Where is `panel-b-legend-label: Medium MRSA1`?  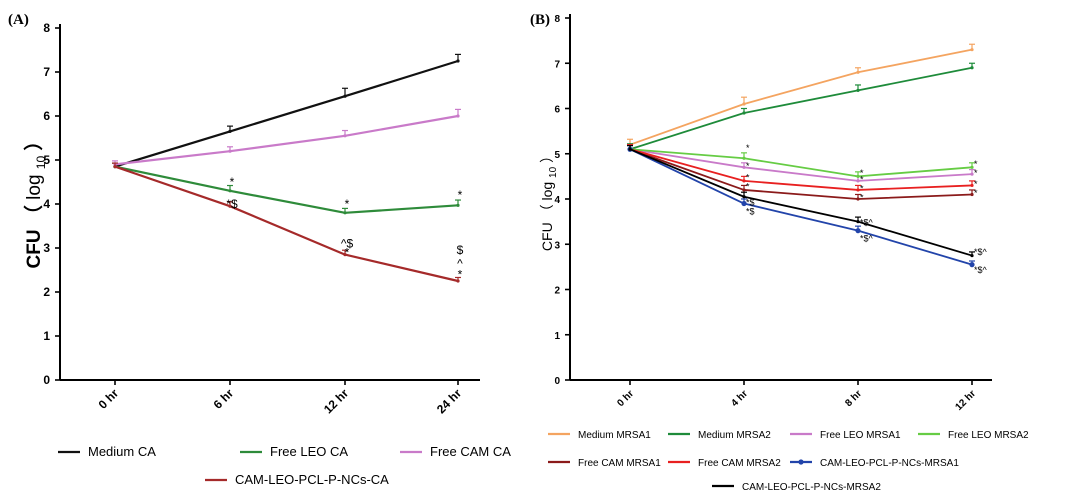
panel-b-legend-label: Medium MRSA1 is located at coordinates (614, 435).